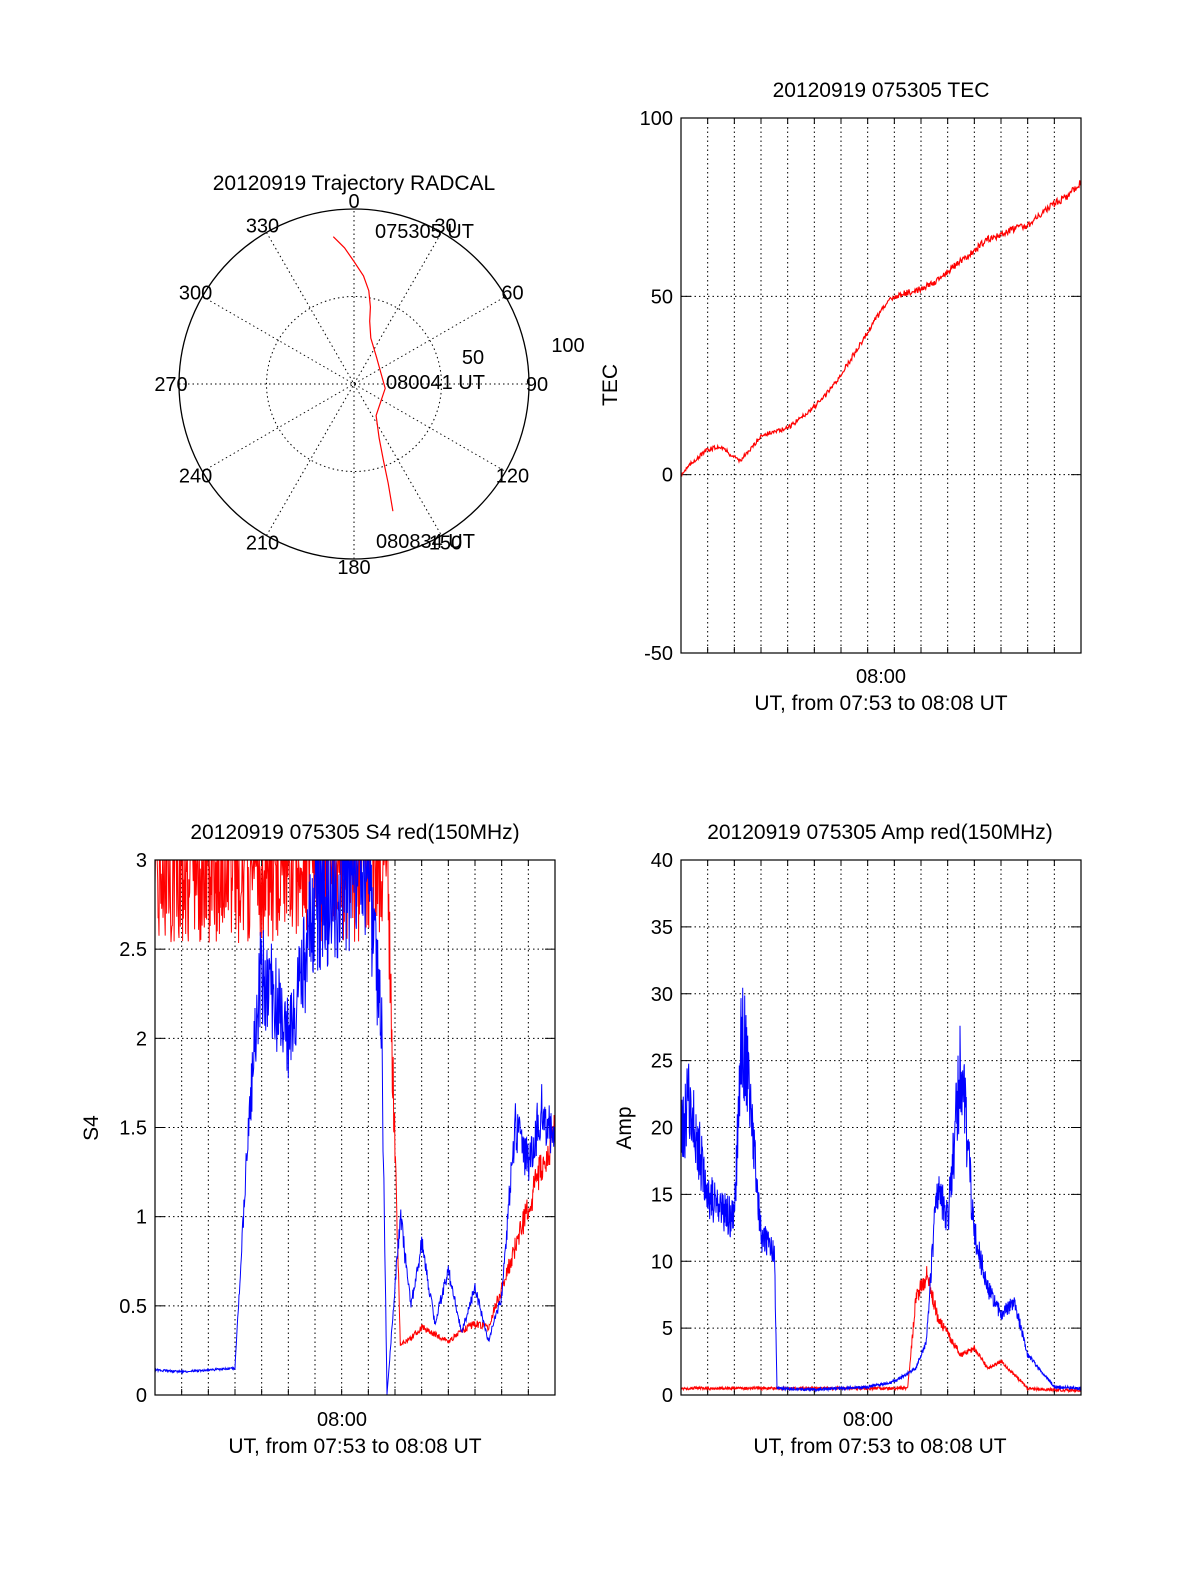  Describe the element at coordinates (133, 950) in the screenshot. I see `ytick-label: 2.5` at that location.